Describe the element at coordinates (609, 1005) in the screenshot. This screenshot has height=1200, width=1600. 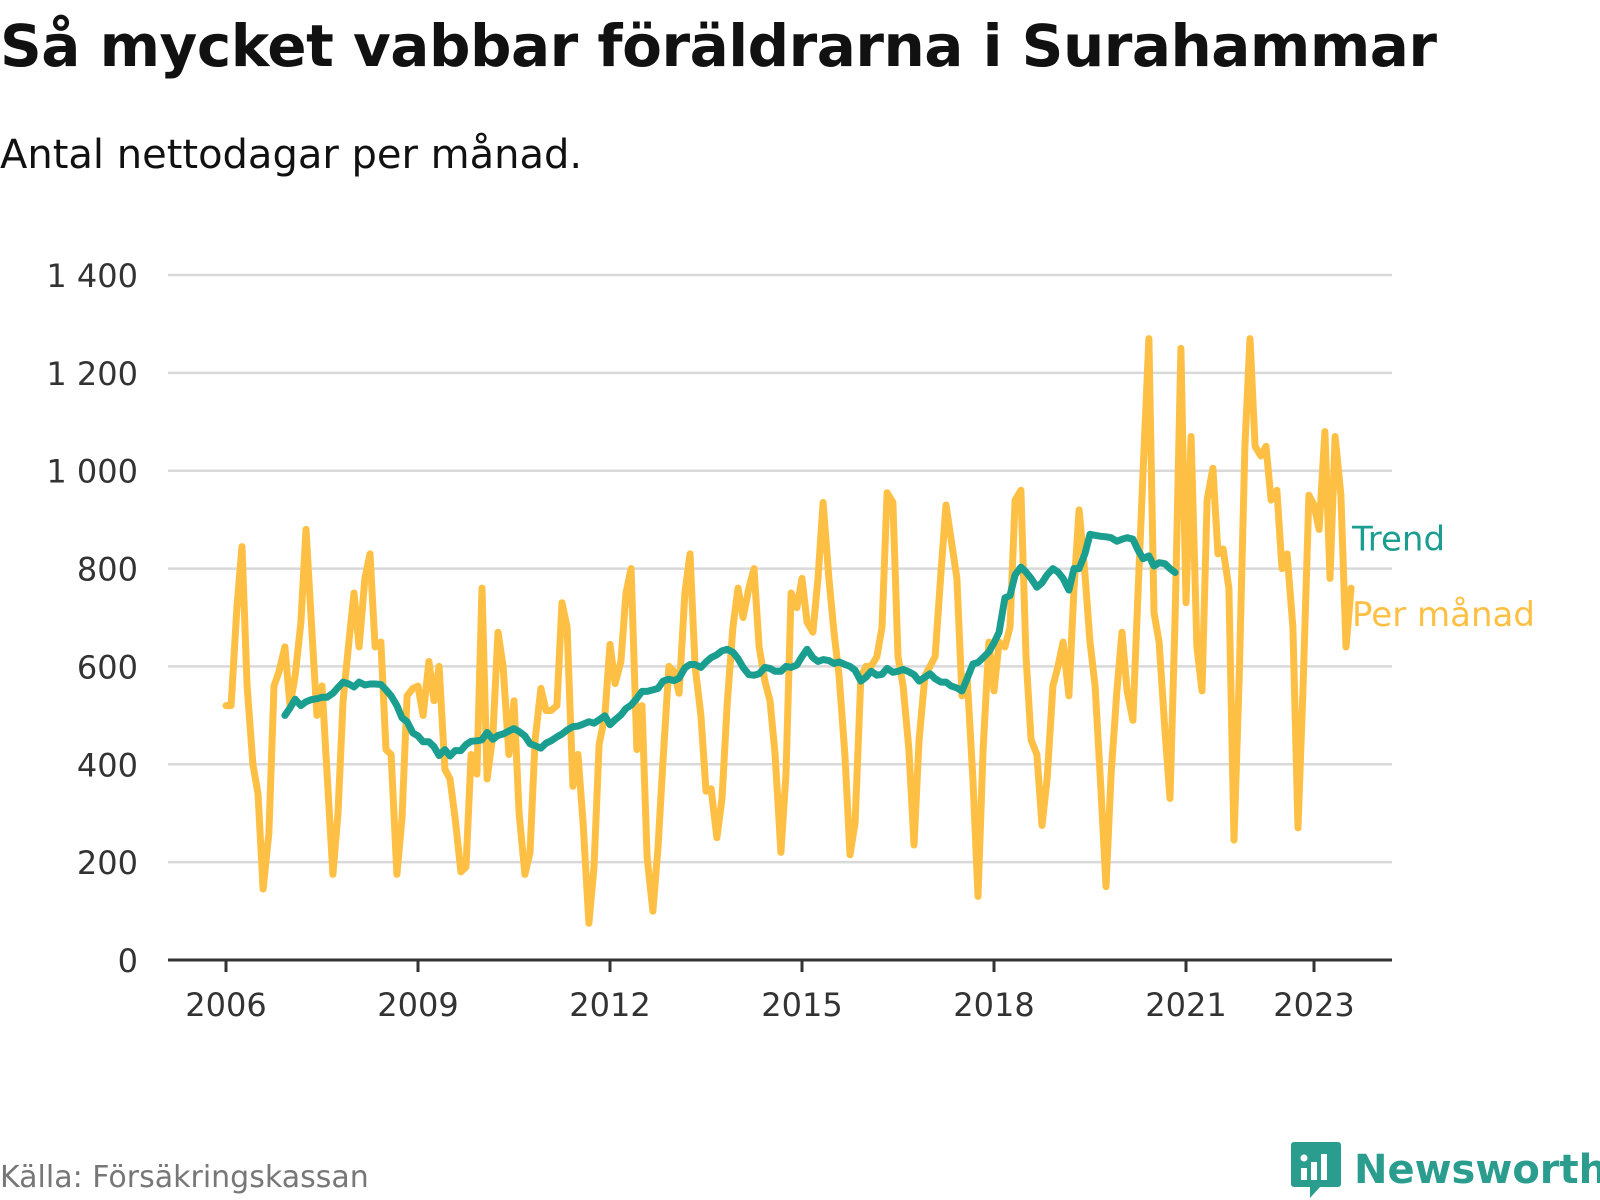
I see `x-tick-label: 2012` at that location.